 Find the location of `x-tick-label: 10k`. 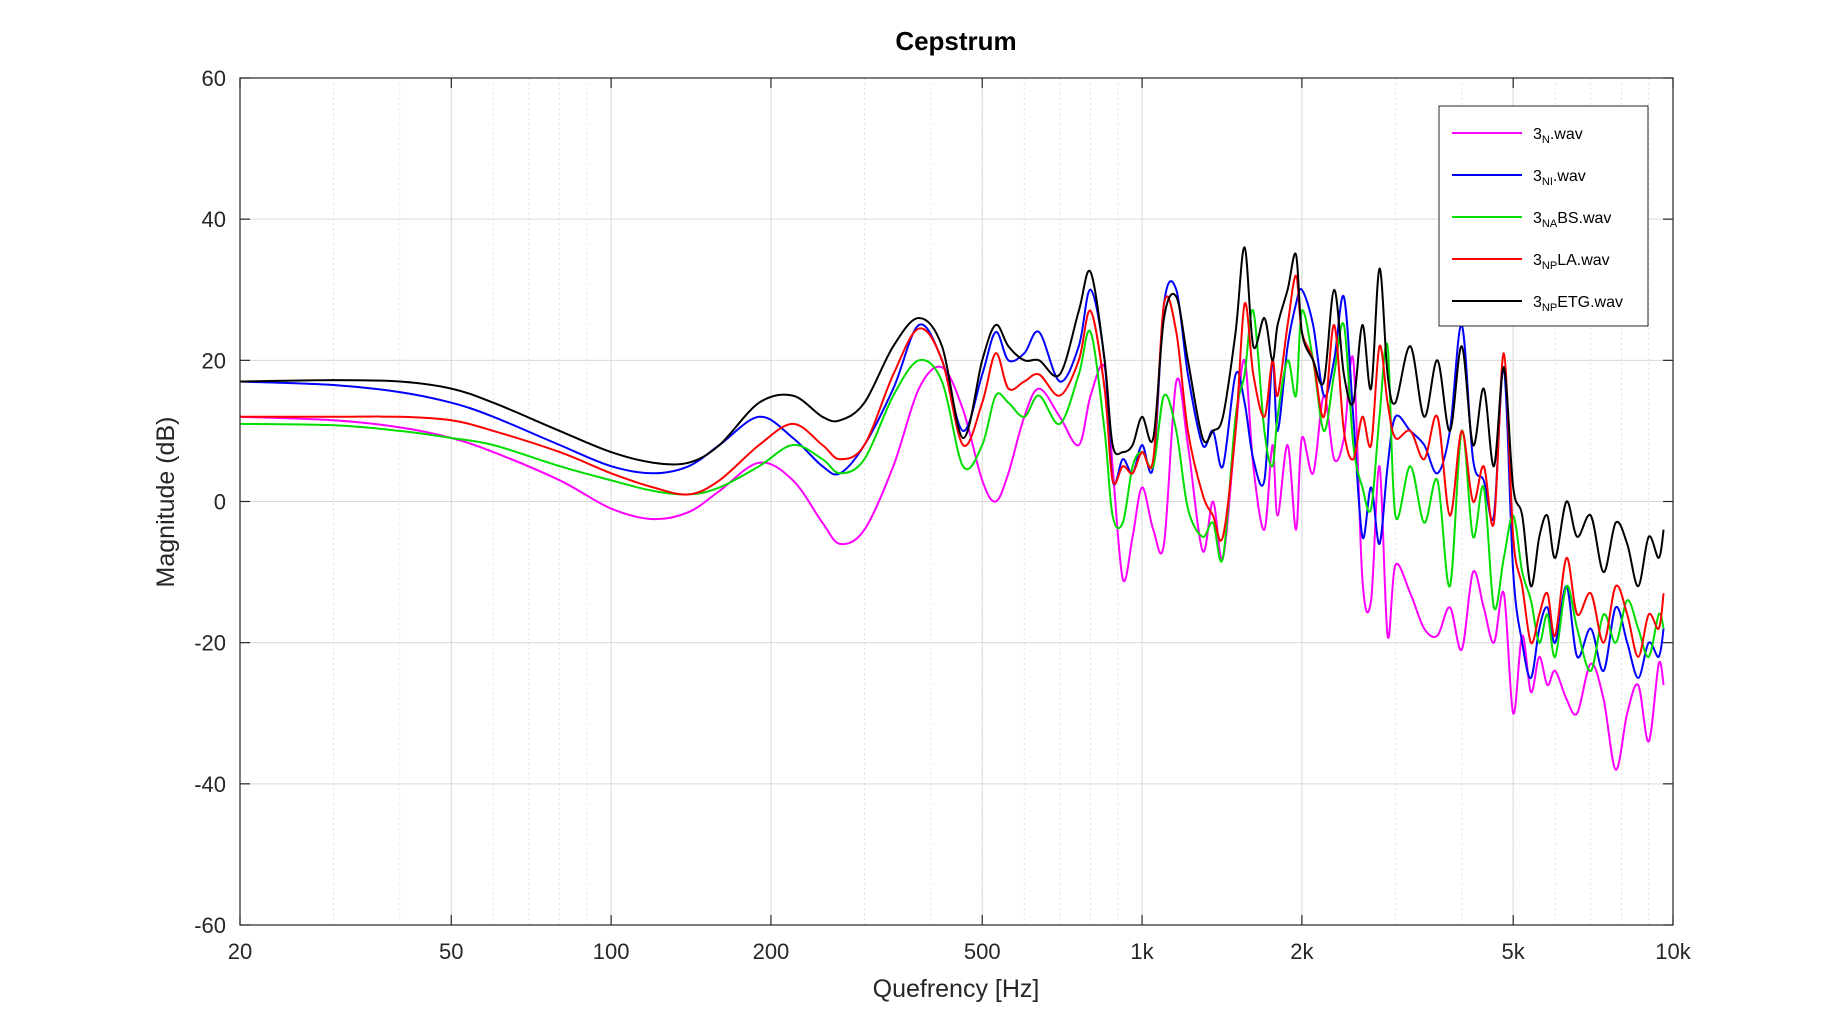

x-tick-label: 10k is located at coordinates (1673, 951).